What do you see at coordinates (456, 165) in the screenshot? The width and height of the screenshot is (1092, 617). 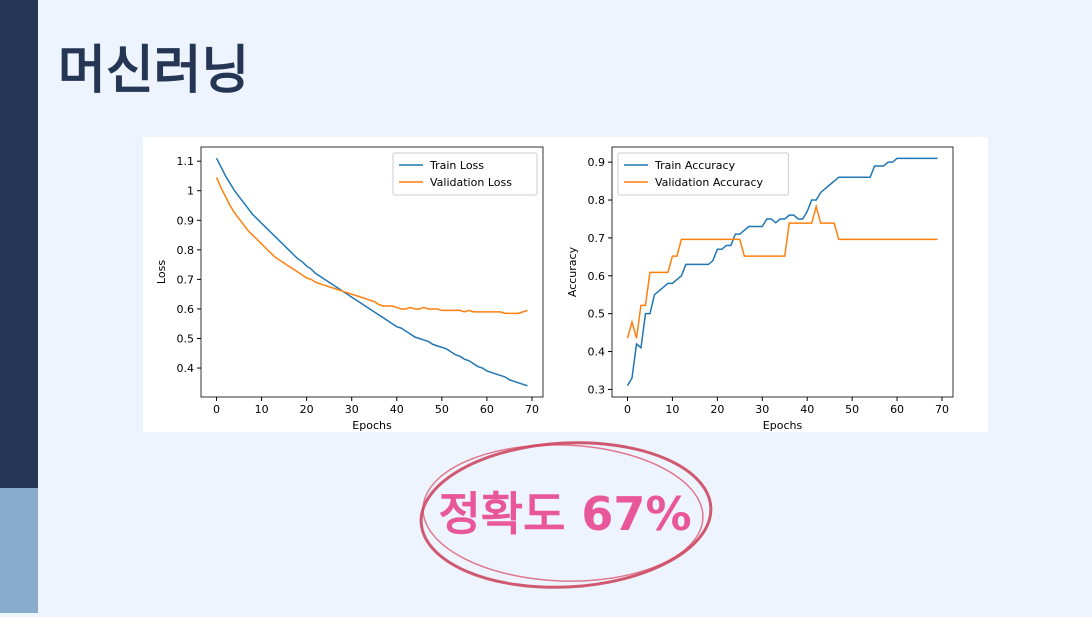 I see `legend-label: Train Loss` at bounding box center [456, 165].